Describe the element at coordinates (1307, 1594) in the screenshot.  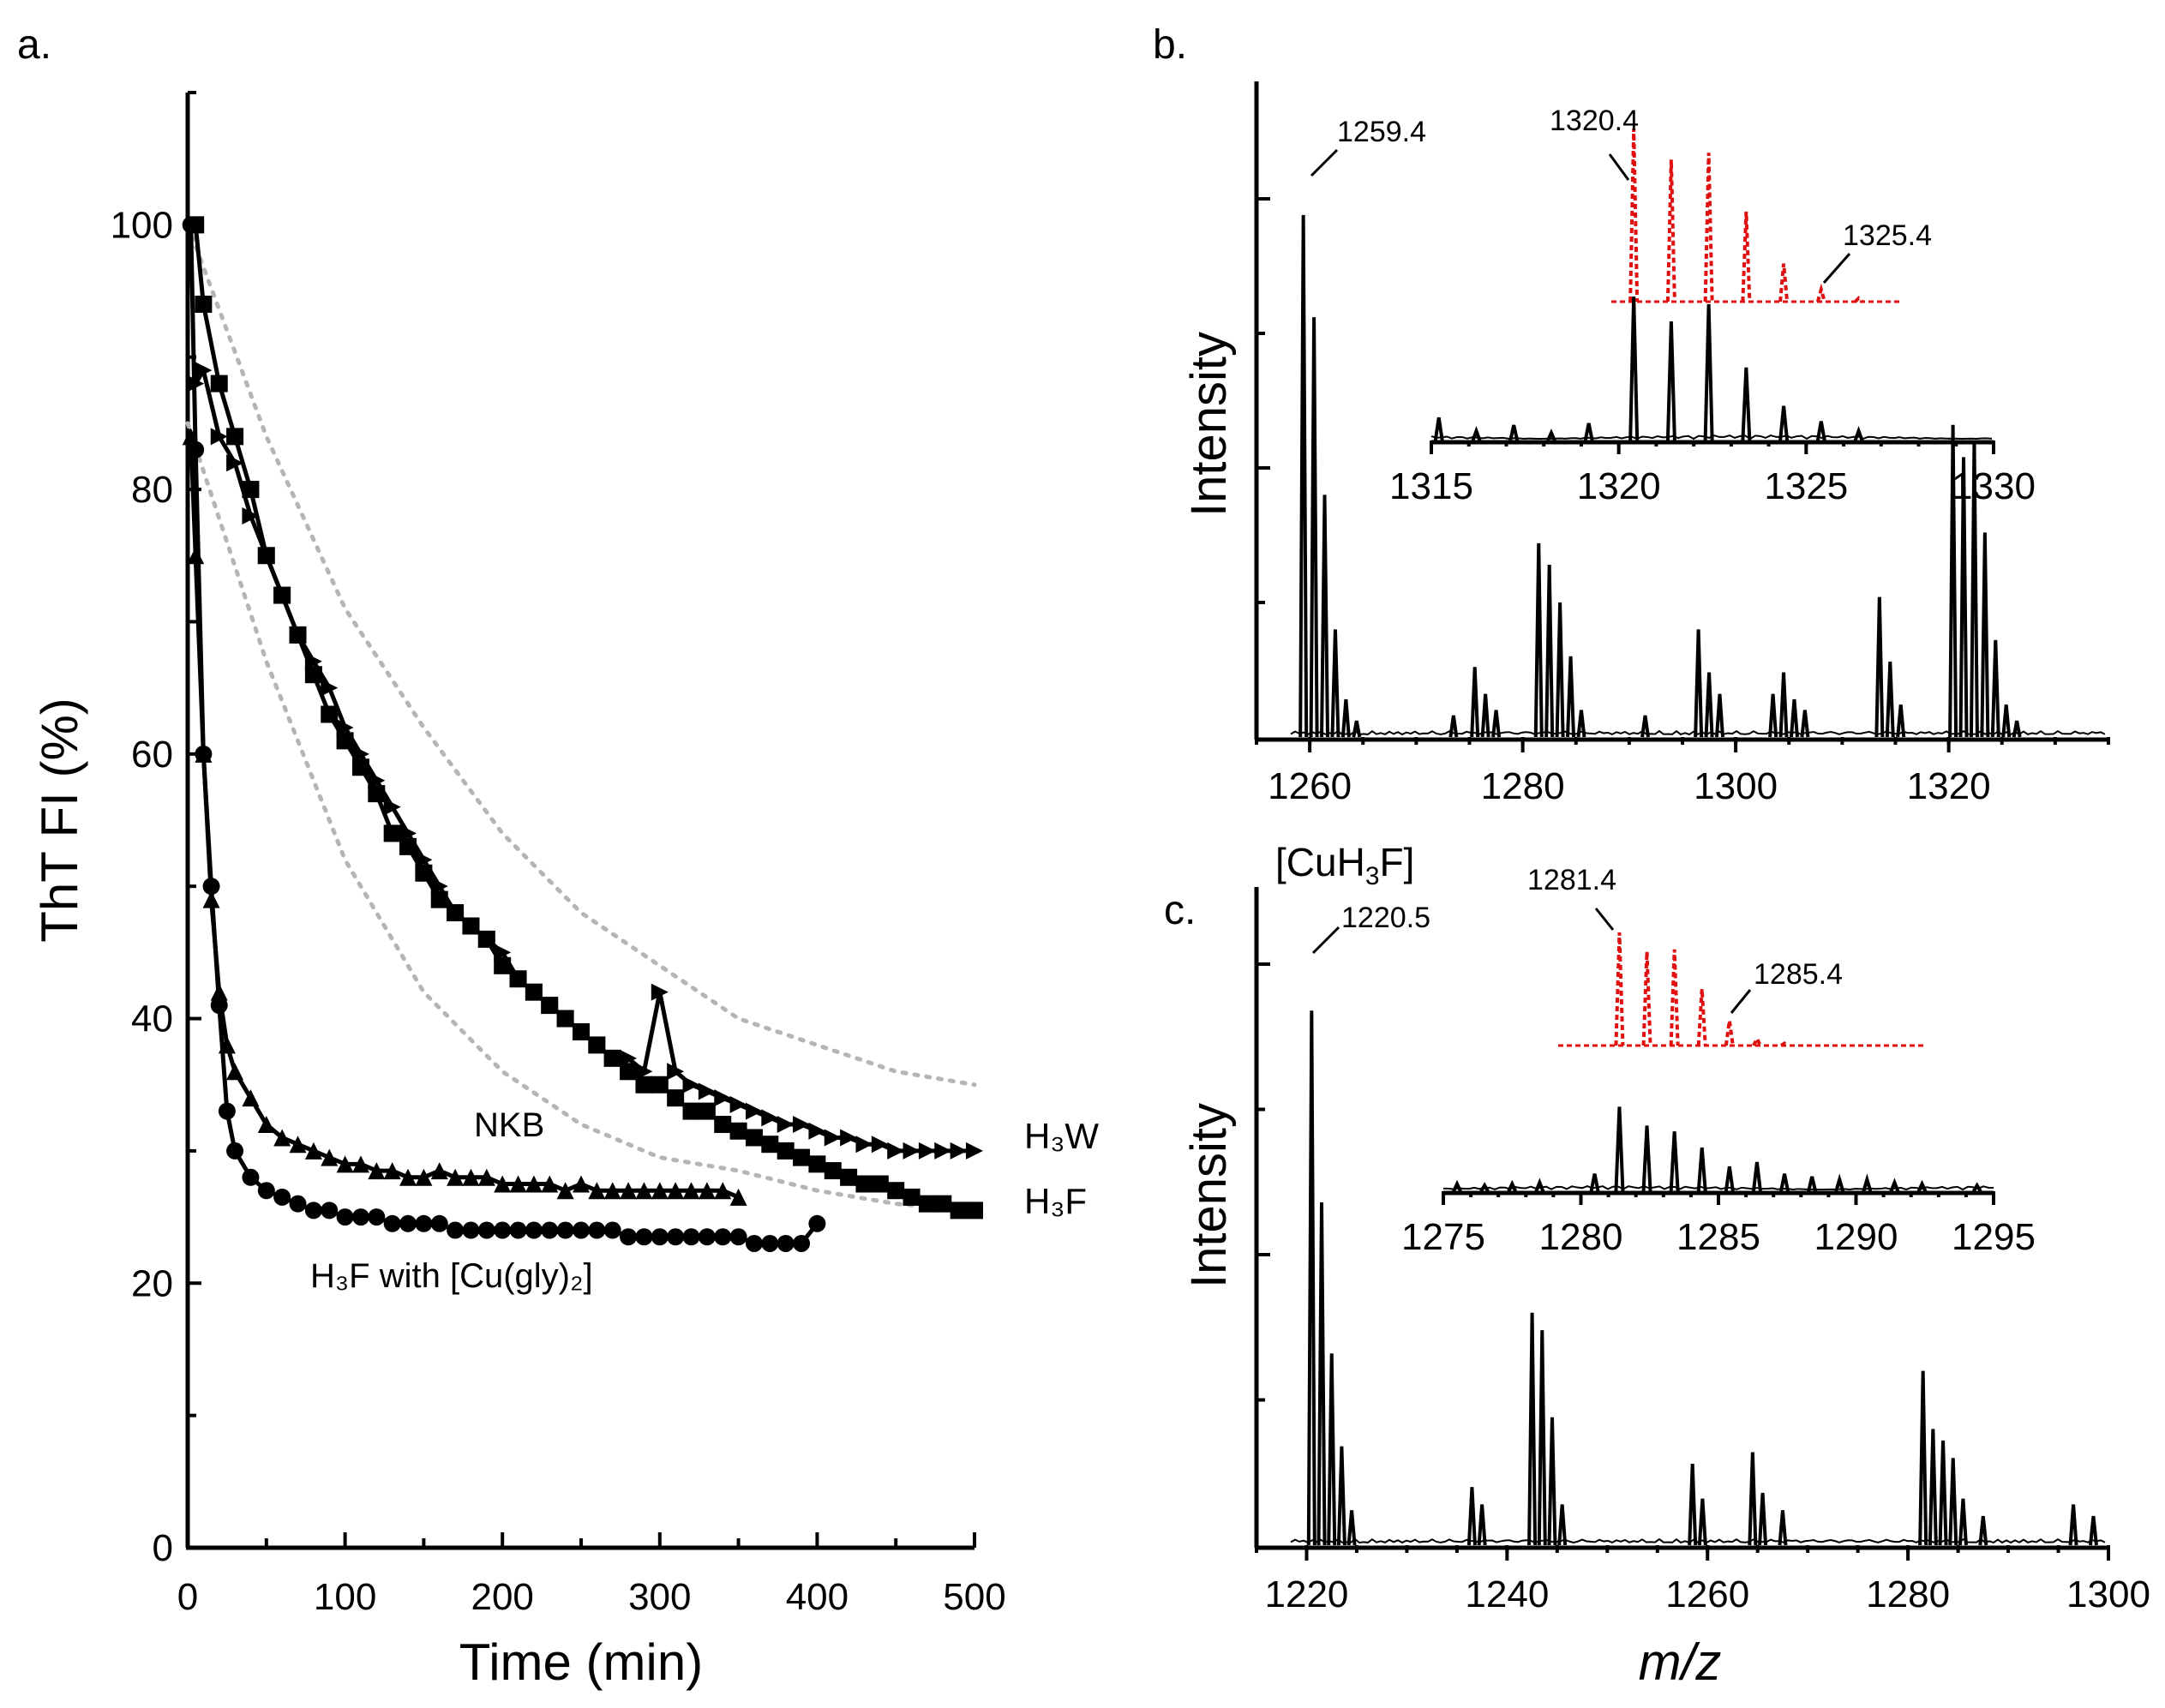
I see `c-x-tick-label: 1220` at that location.